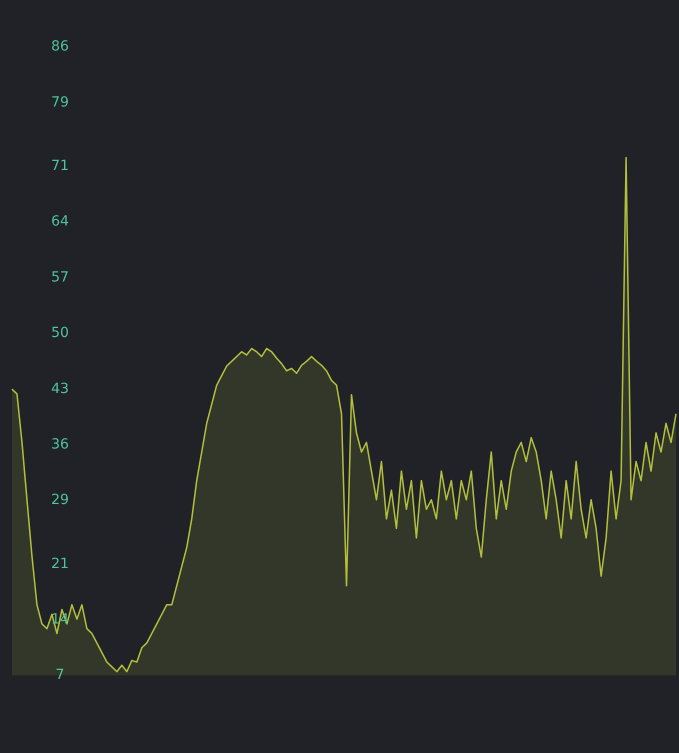 This screenshot has height=753, width=679. What do you see at coordinates (60, 166) in the screenshot?
I see `y-tick-label: 71` at bounding box center [60, 166].